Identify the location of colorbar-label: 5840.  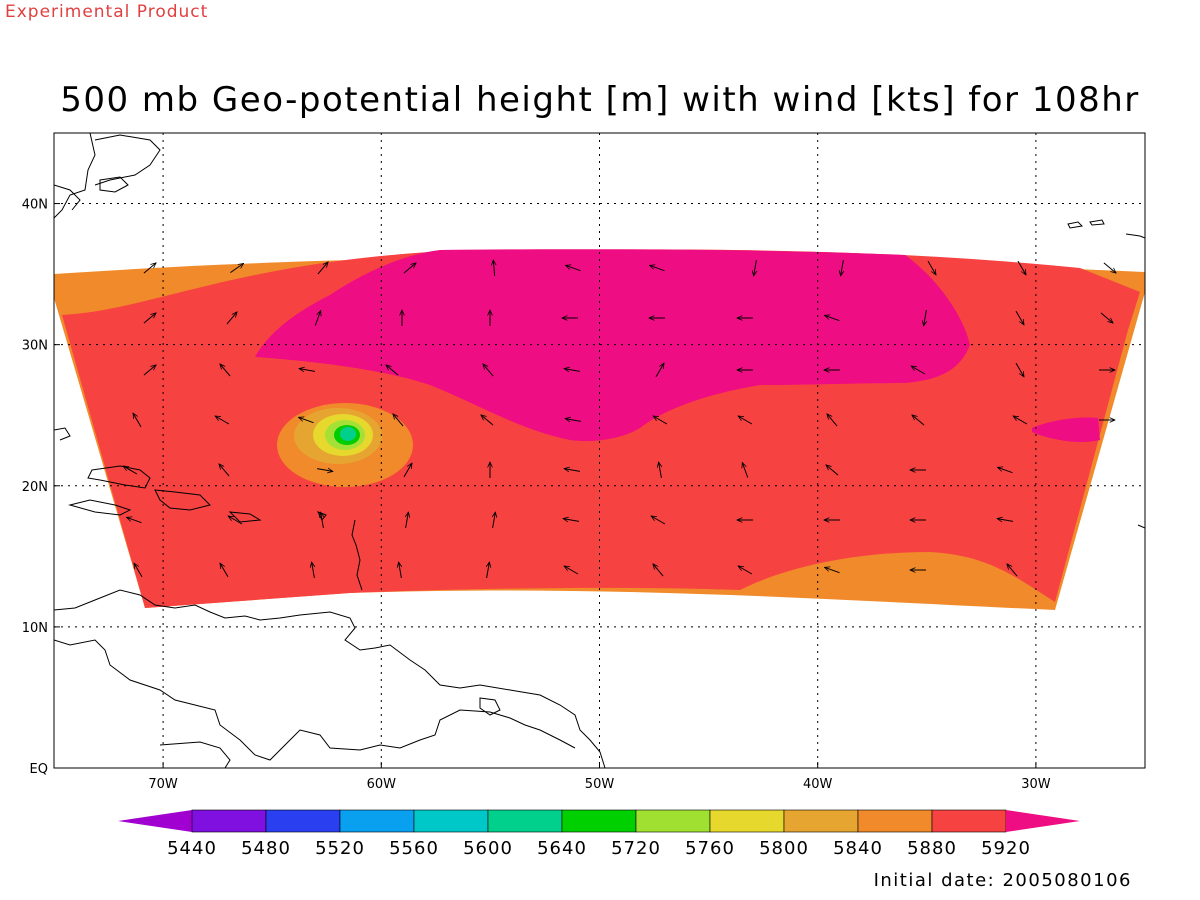
(858, 848).